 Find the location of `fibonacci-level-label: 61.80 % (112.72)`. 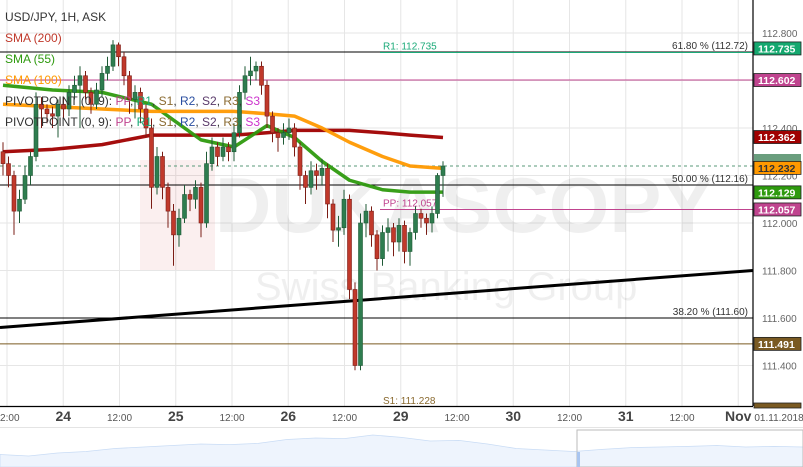

fibonacci-level-label: 61.80 % (112.72) is located at coordinates (710, 46).